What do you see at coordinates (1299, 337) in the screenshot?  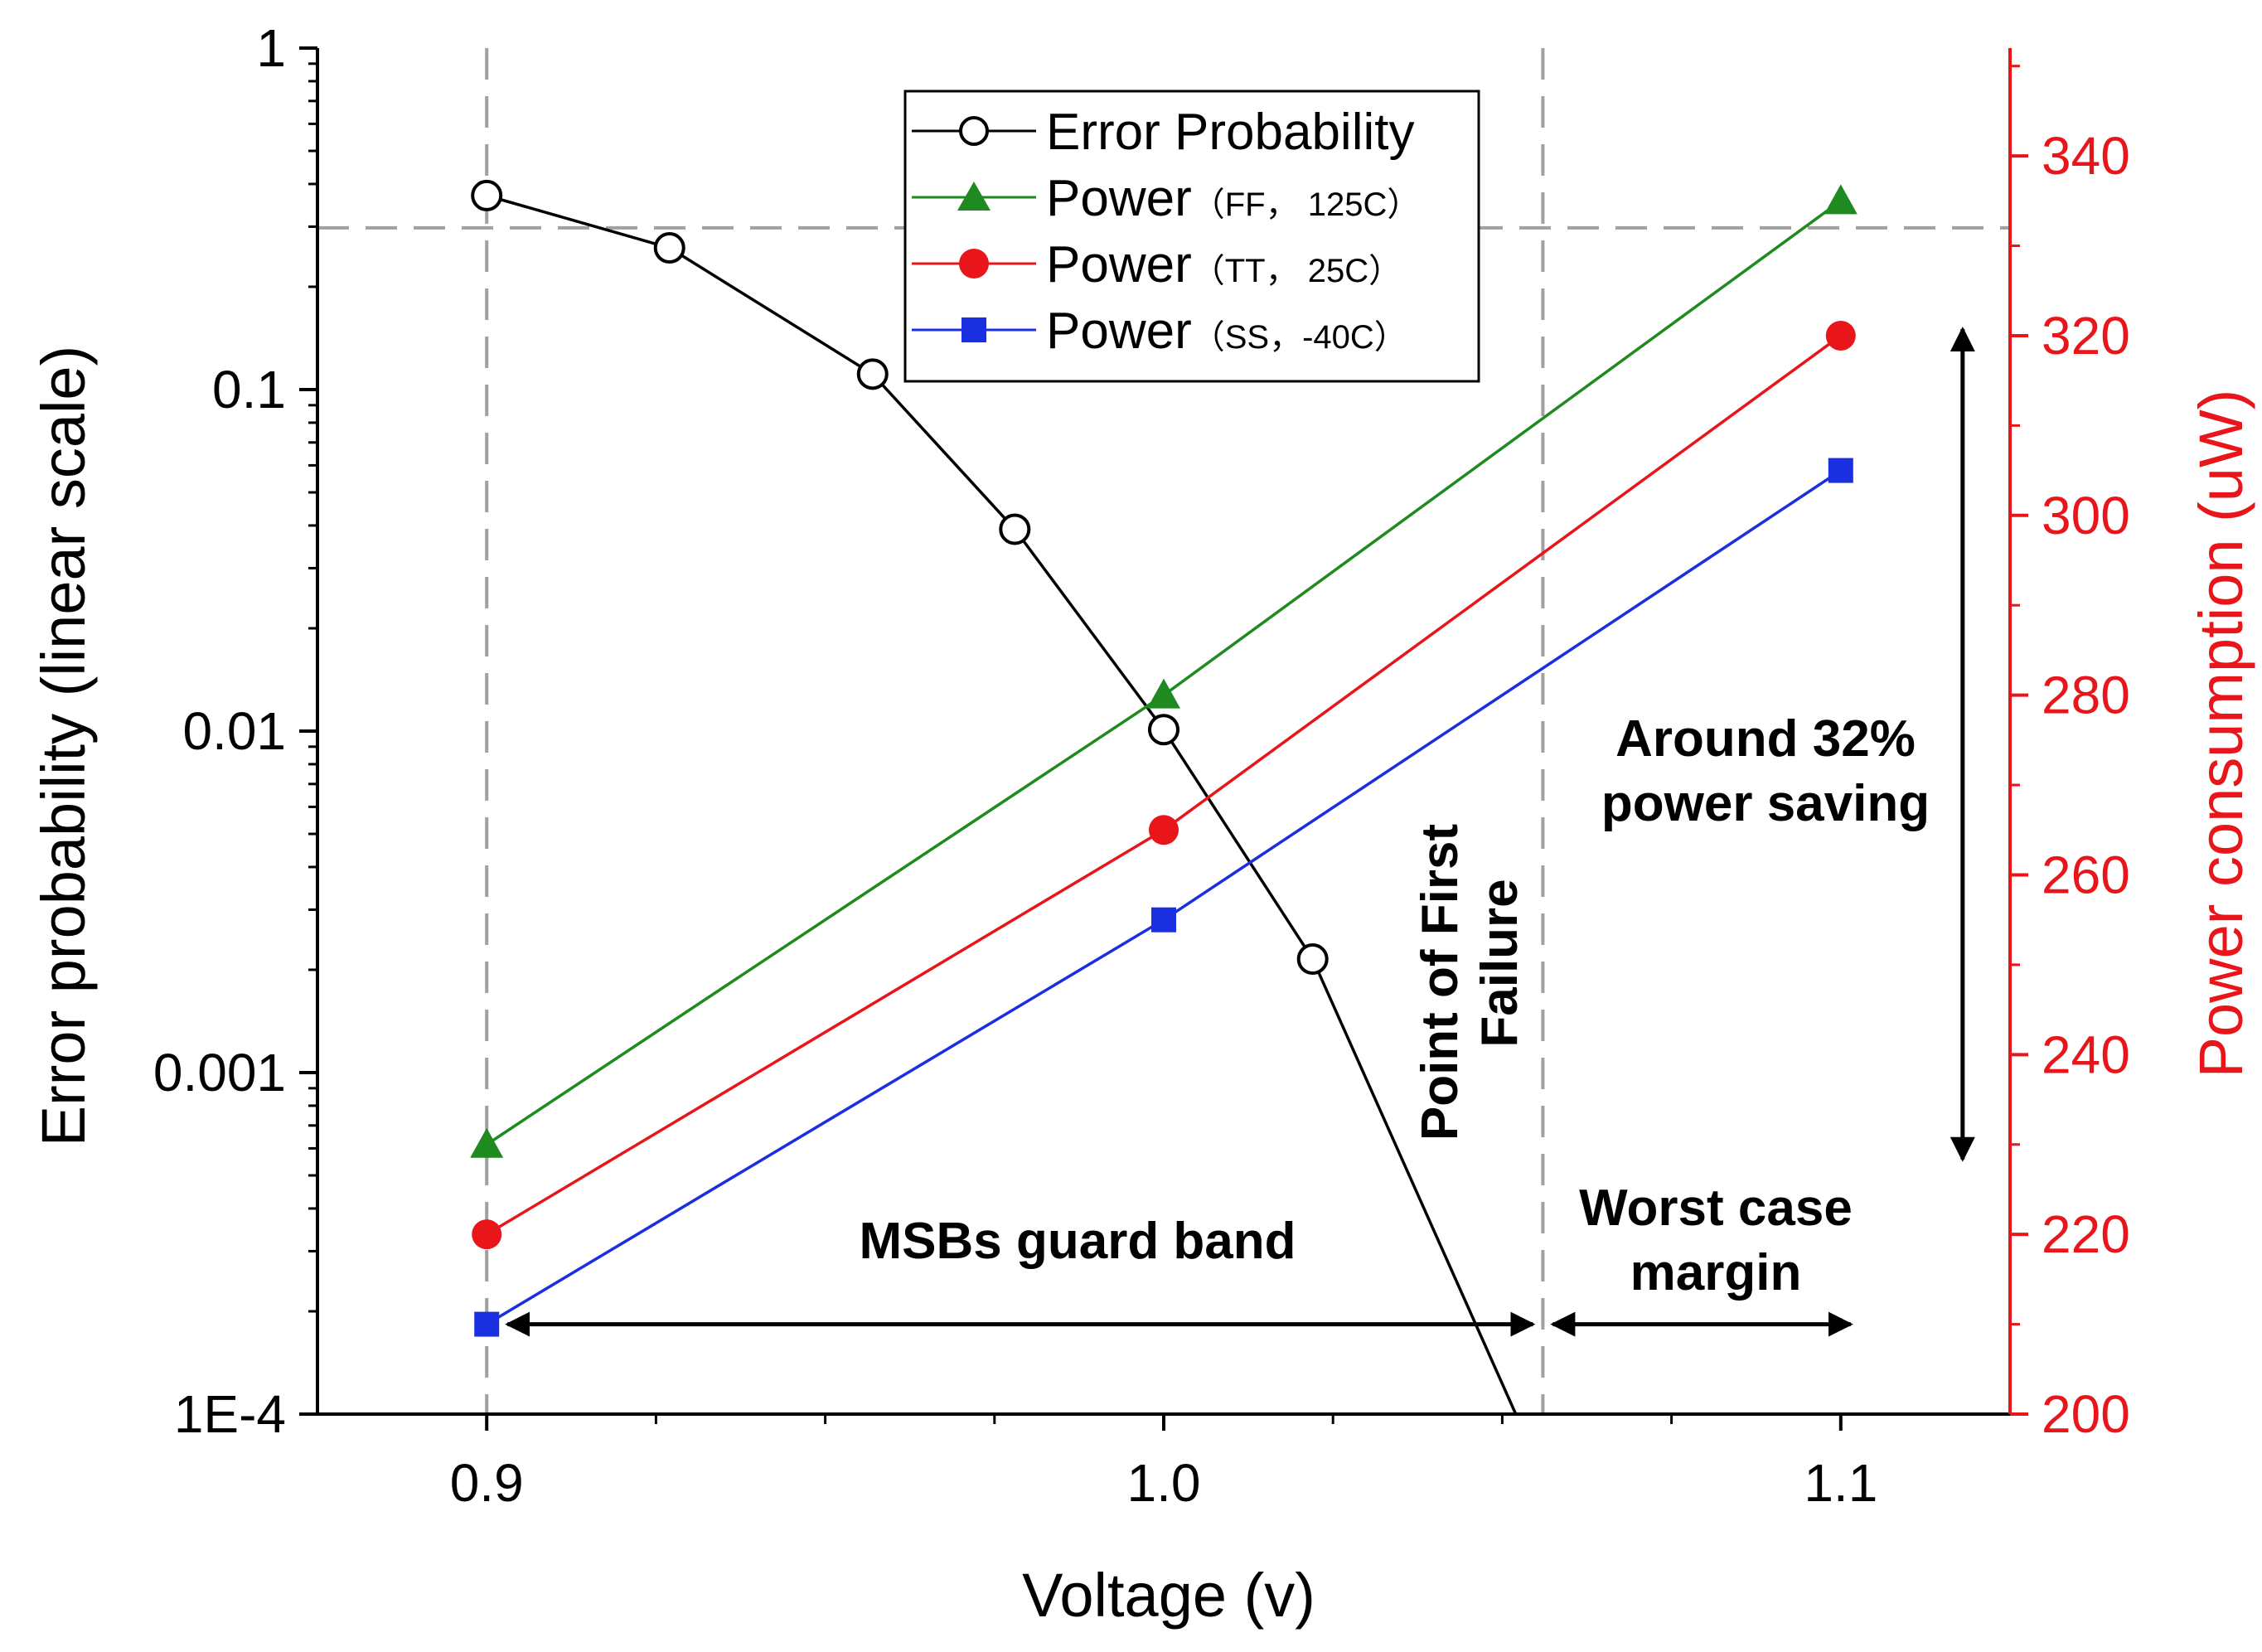 I see `legend-label-ss-small: （SS，-40C）` at bounding box center [1299, 337].